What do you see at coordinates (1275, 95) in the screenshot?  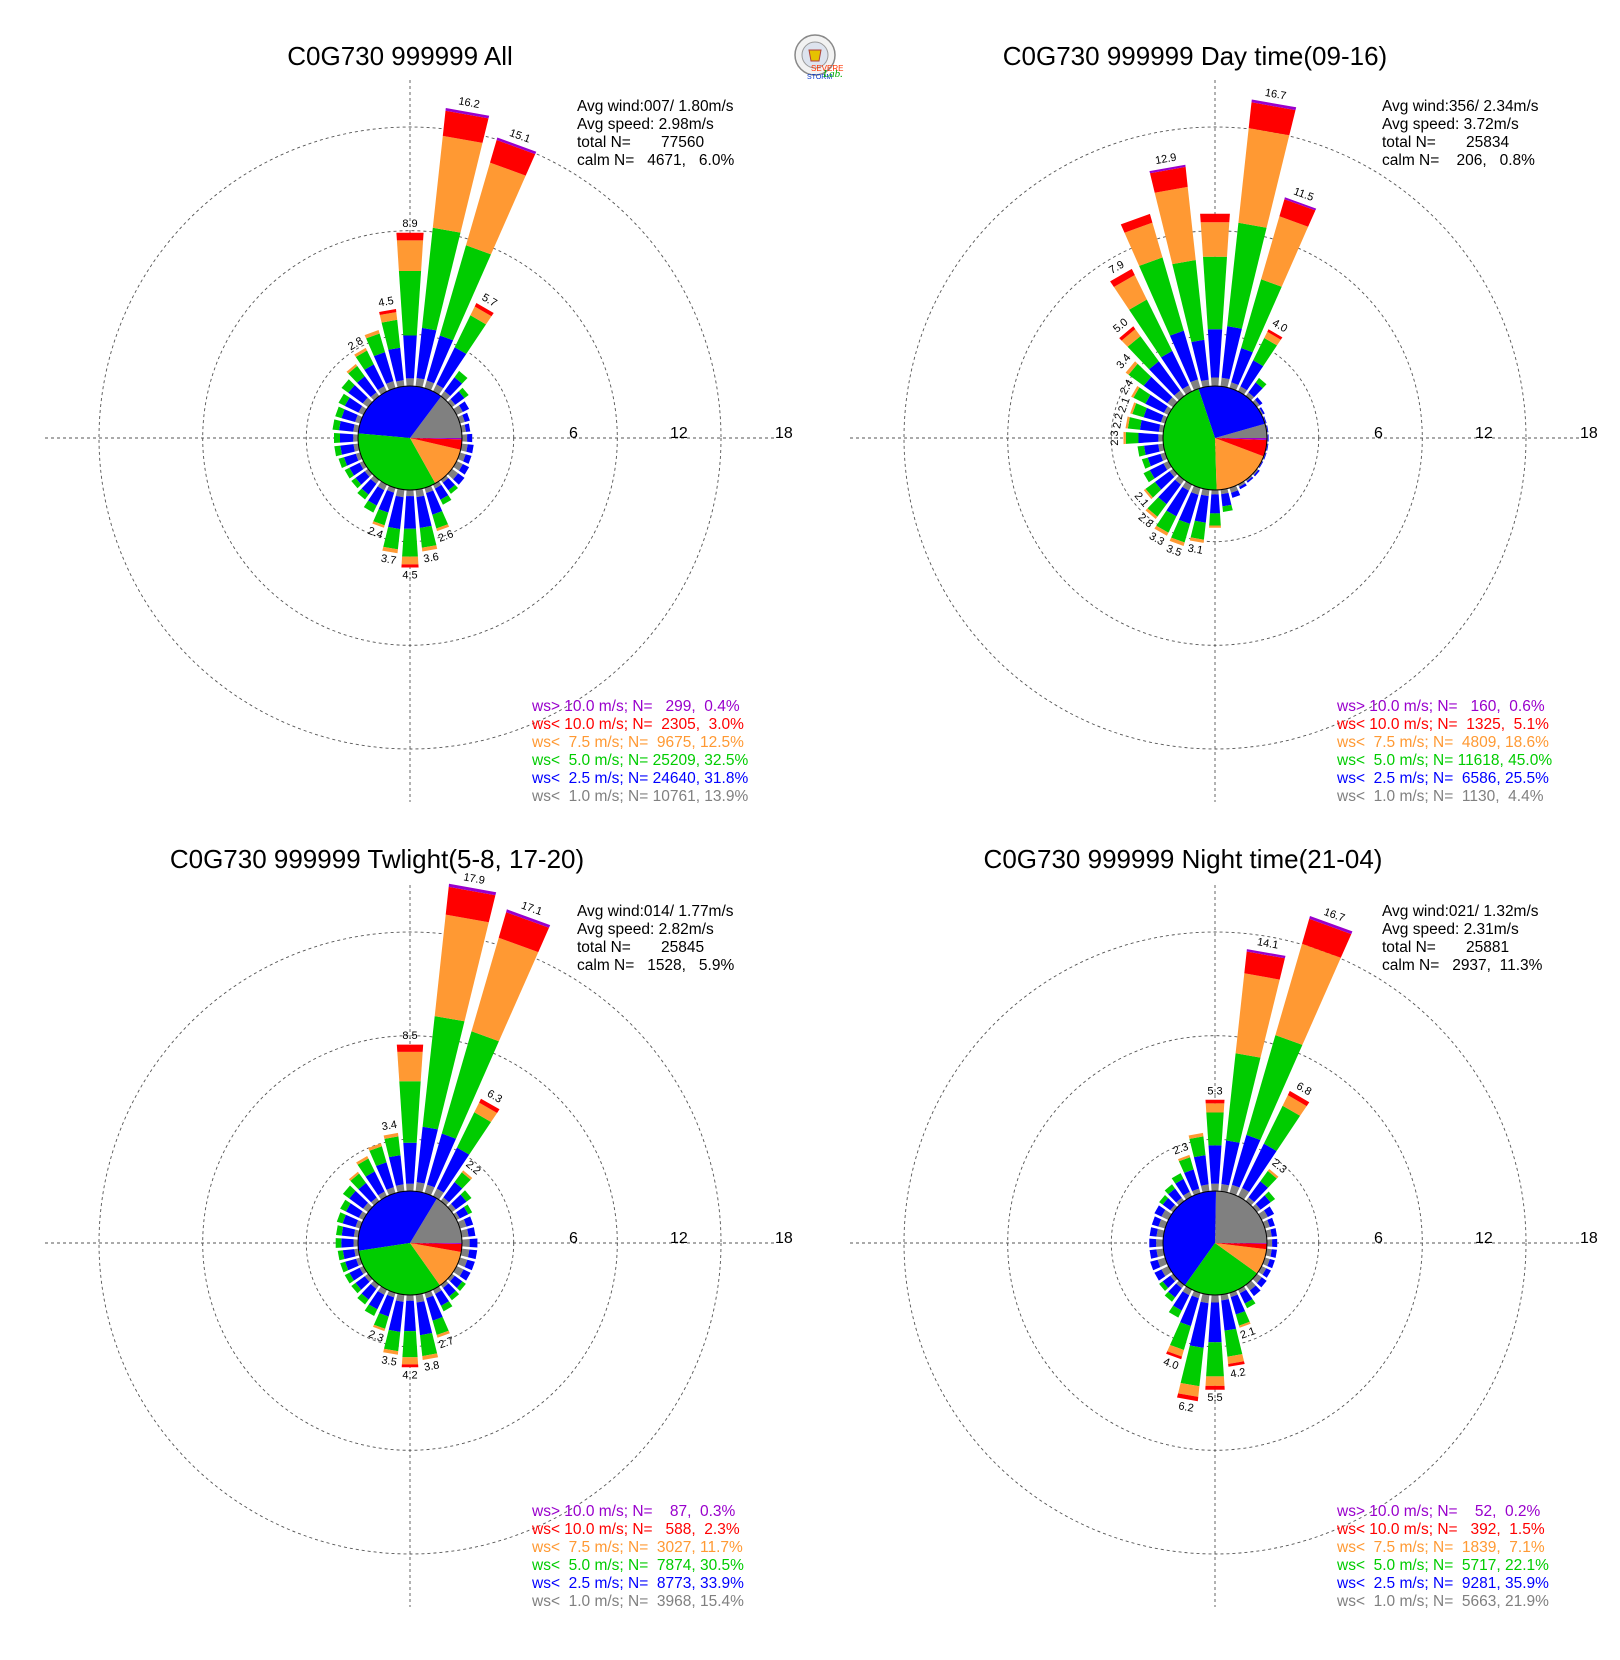 I see `bar-value-label: 16.7` at bounding box center [1275, 95].